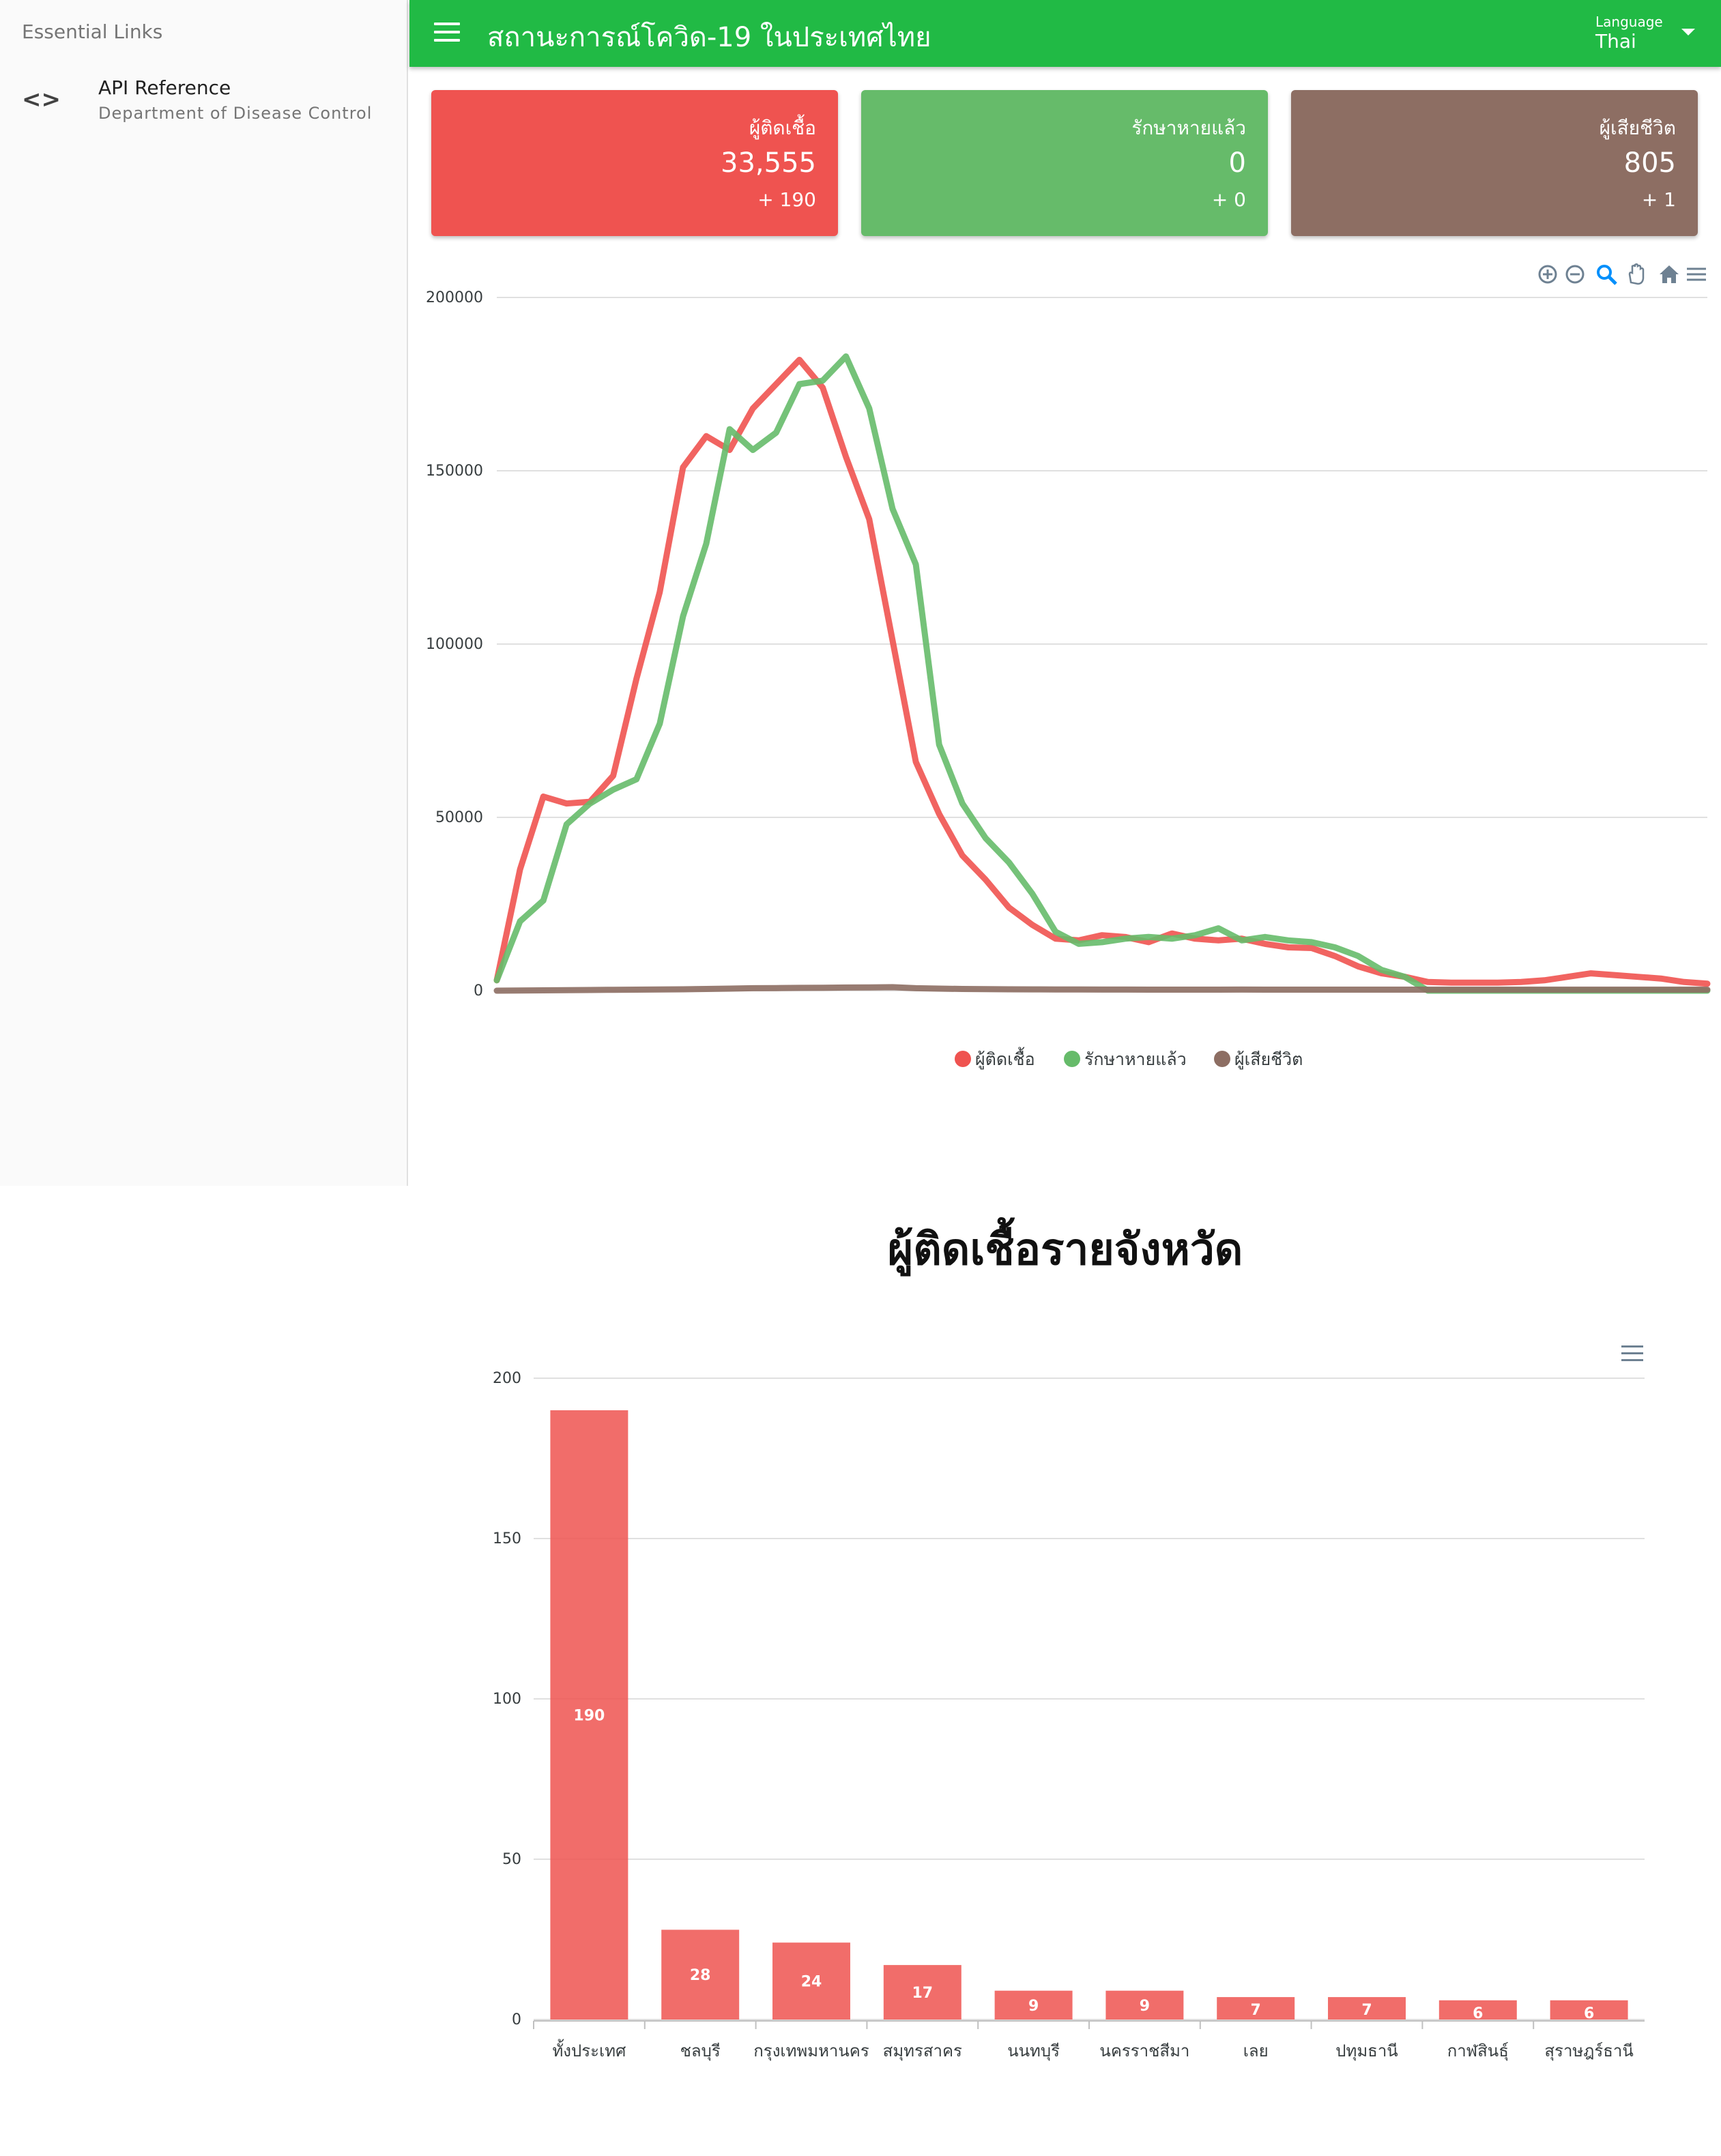 This screenshot has height=2156, width=1721. Describe the element at coordinates (93, 31) in the screenshot. I see `sidebar-header: Essential Links` at that location.